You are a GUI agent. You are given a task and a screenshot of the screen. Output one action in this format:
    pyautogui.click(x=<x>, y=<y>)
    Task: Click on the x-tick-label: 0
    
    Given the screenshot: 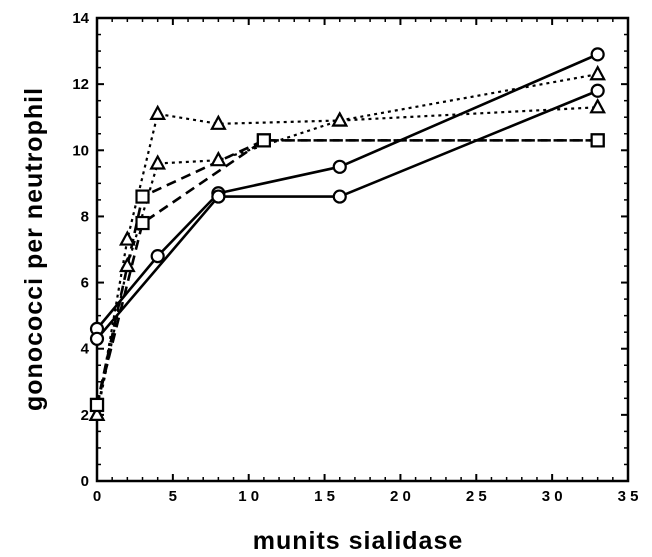 What is the action you would take?
    pyautogui.click(x=97, y=496)
    